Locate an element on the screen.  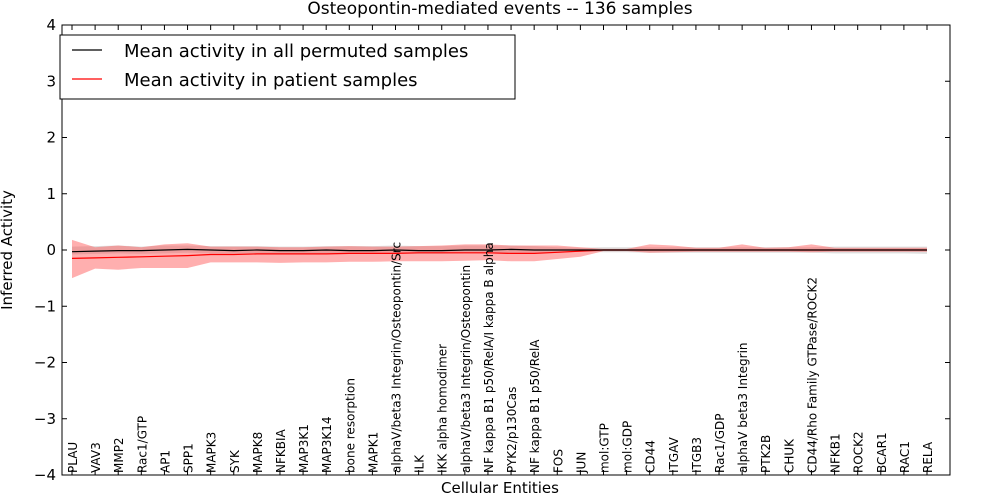
x-tick-label: ILK is located at coordinates (420, 463).